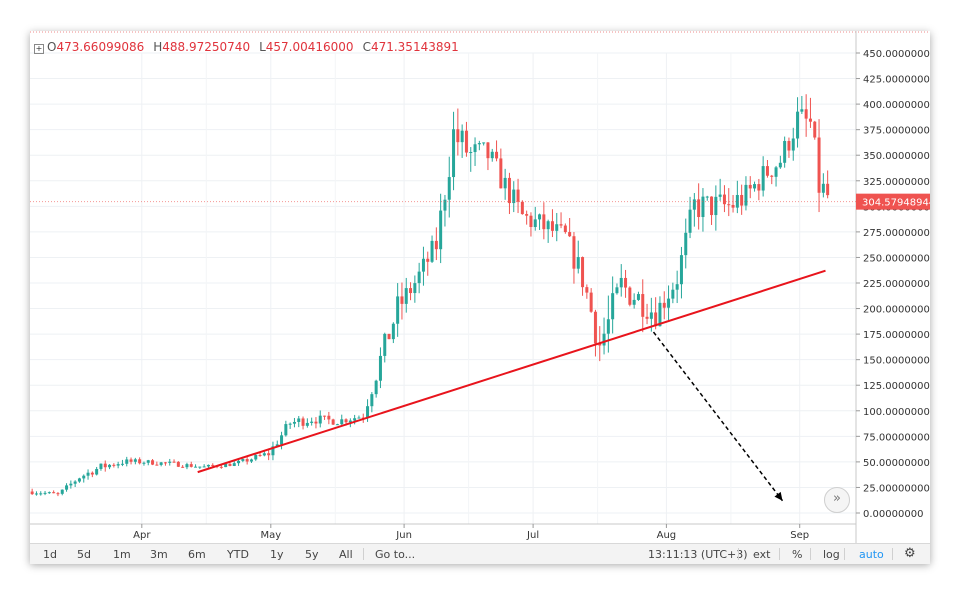 This screenshot has width=960, height=593. What do you see at coordinates (366, 47) in the screenshot?
I see `close-label: C` at bounding box center [366, 47].